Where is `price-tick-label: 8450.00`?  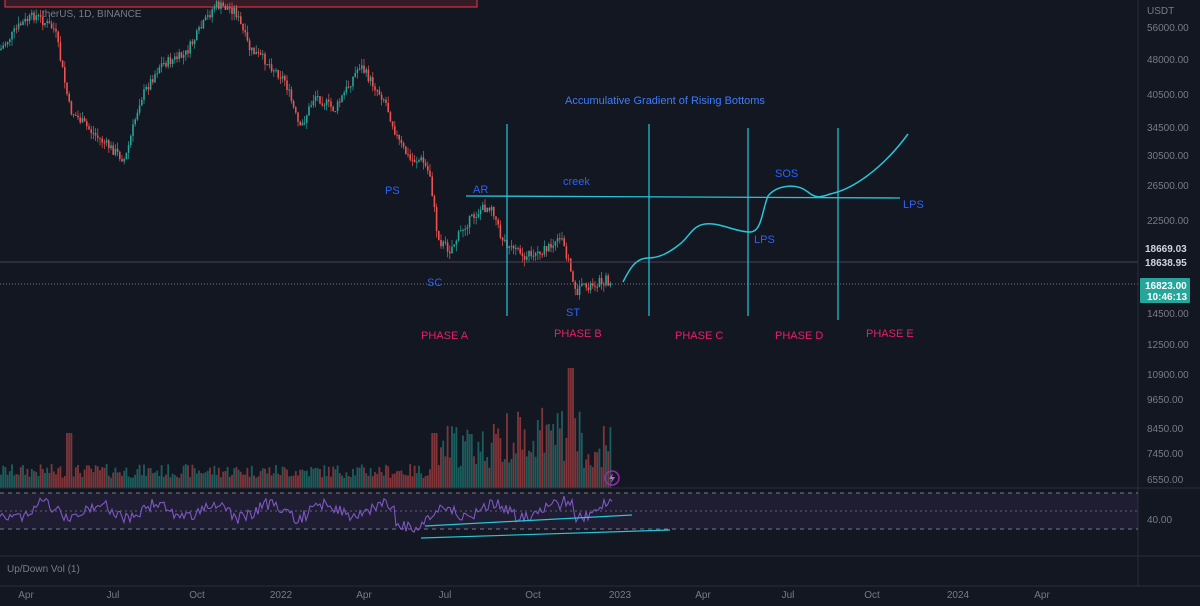 price-tick-label: 8450.00 is located at coordinates (1165, 429).